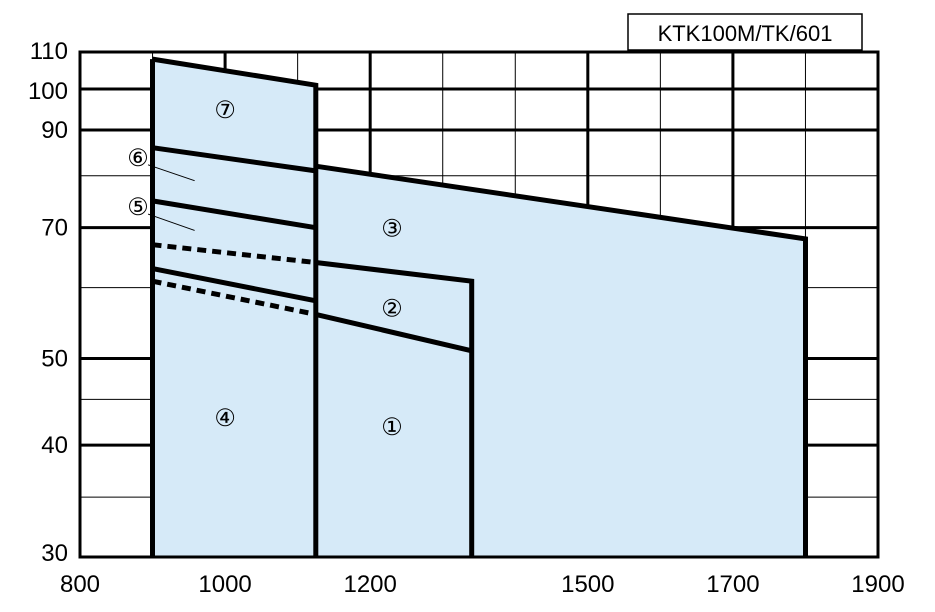  Describe the element at coordinates (587, 584) in the screenshot. I see `x-tick-label: 1500` at that location.